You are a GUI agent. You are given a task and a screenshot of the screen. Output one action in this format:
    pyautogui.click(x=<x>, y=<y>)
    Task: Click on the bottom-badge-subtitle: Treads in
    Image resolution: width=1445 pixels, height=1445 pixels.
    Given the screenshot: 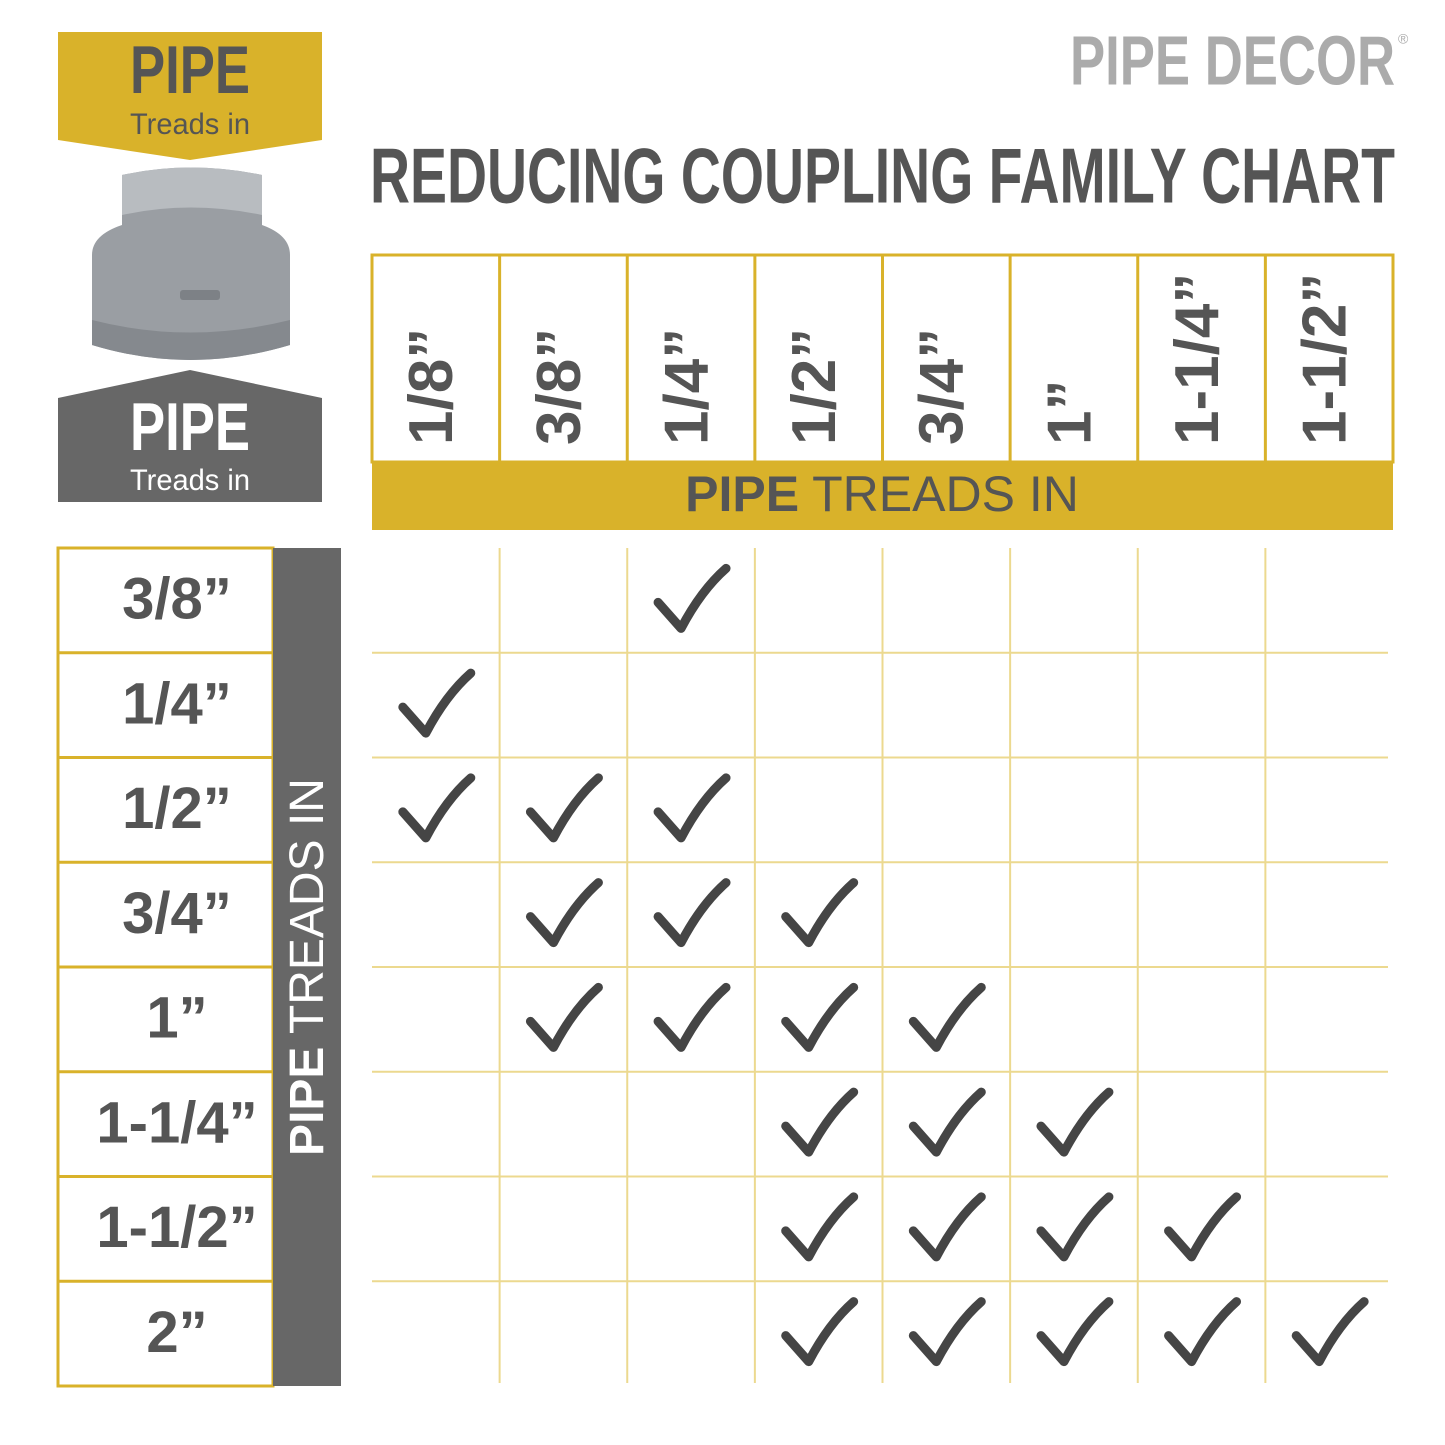 What is the action you would take?
    pyautogui.click(x=190, y=480)
    